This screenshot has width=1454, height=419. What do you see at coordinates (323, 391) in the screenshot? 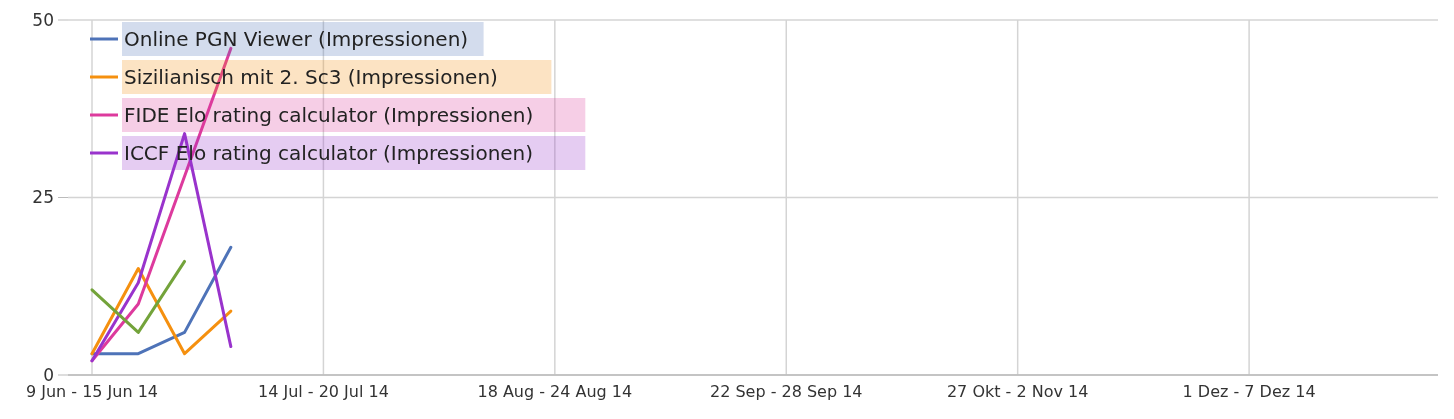
I see `x-tick-label: 14 Jul - 20 Jul 14` at bounding box center [323, 391].